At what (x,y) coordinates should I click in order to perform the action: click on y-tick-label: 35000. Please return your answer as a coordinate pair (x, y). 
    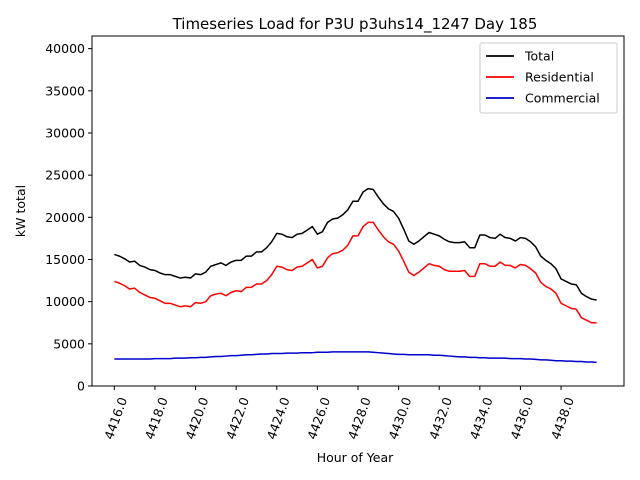
    Looking at the image, I should click on (65, 90).